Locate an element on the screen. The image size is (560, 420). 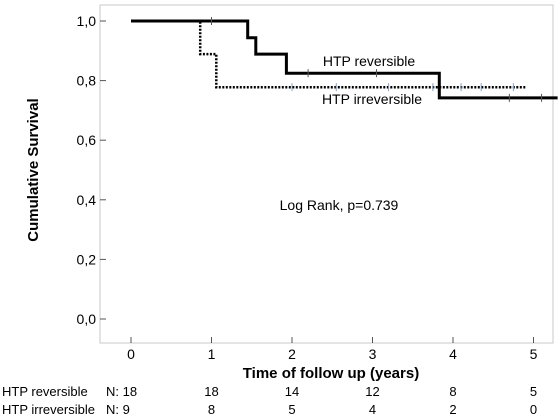
y-tick-label: 0,6 is located at coordinates (87, 140).